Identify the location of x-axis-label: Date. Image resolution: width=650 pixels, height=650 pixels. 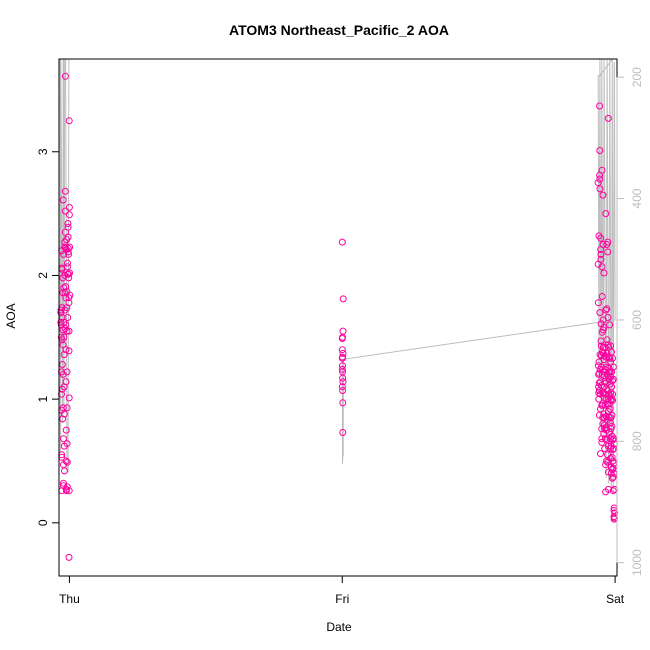
(339, 627).